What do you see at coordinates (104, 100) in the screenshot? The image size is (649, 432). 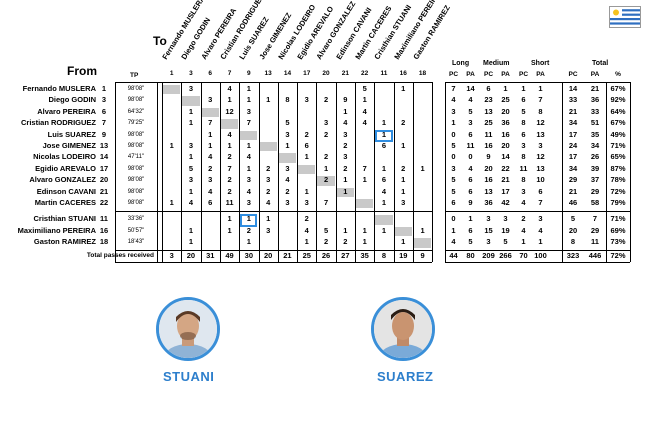 I see `row-player-number: 3` at bounding box center [104, 100].